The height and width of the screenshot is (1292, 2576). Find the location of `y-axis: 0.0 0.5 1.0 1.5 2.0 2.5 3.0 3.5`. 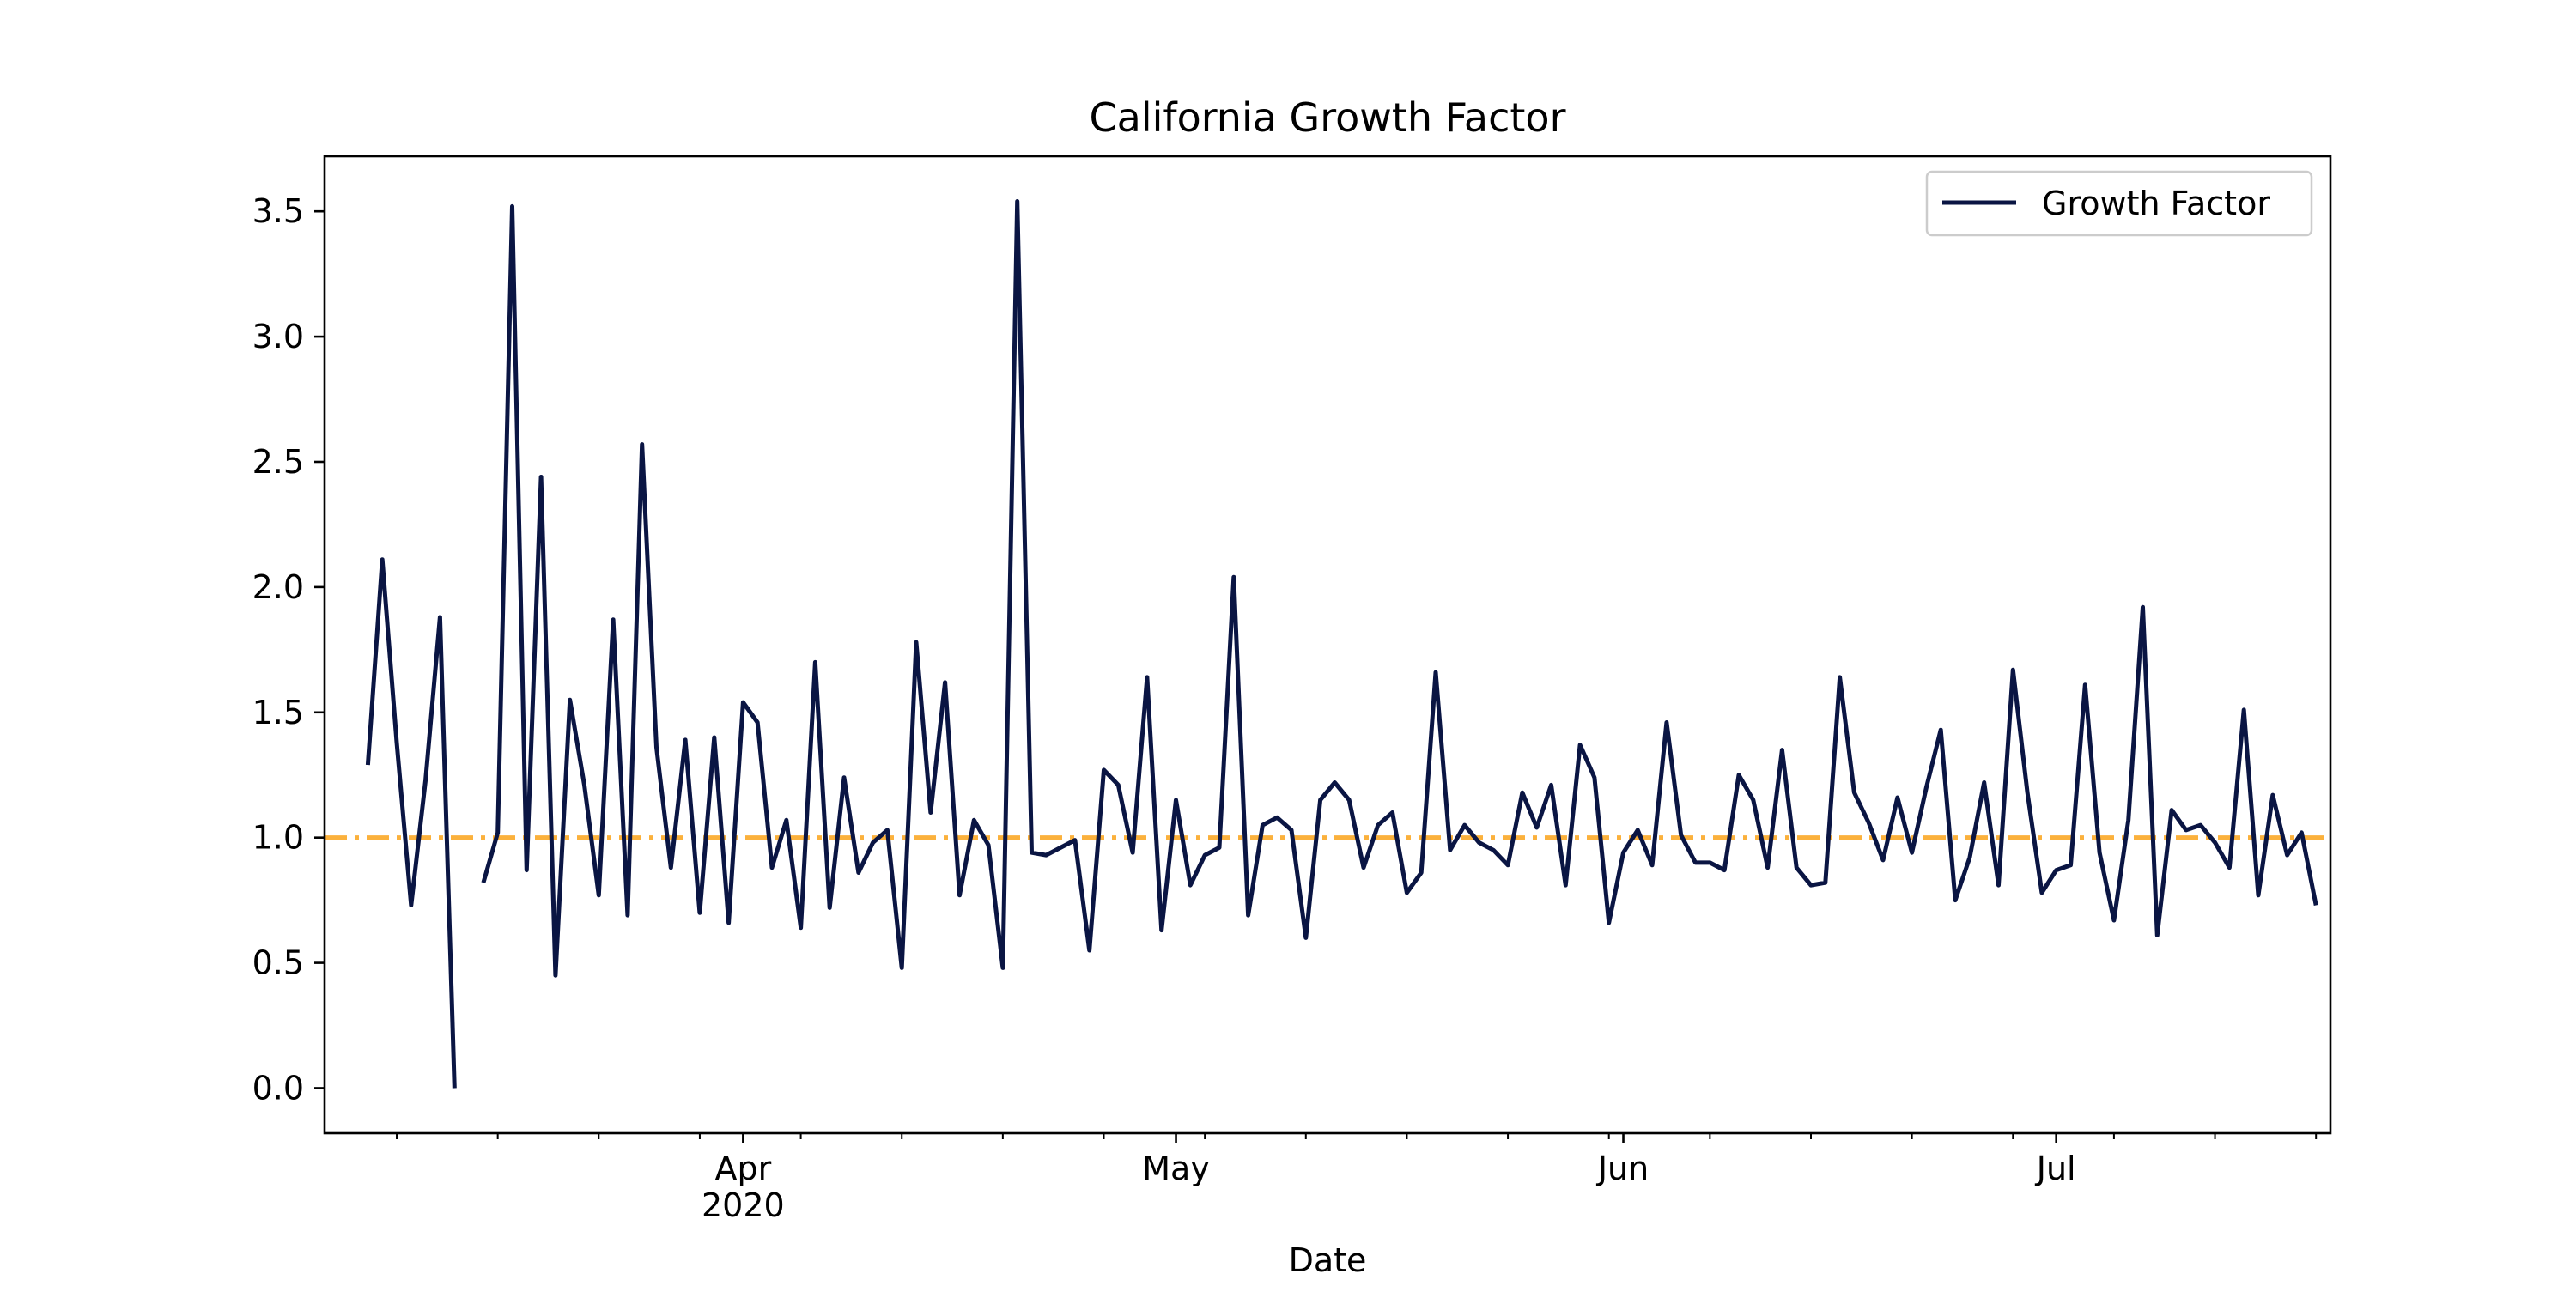

y-axis: 0.0 0.5 1.0 1.5 2.0 2.5 3.0 3.5 is located at coordinates (289, 649).